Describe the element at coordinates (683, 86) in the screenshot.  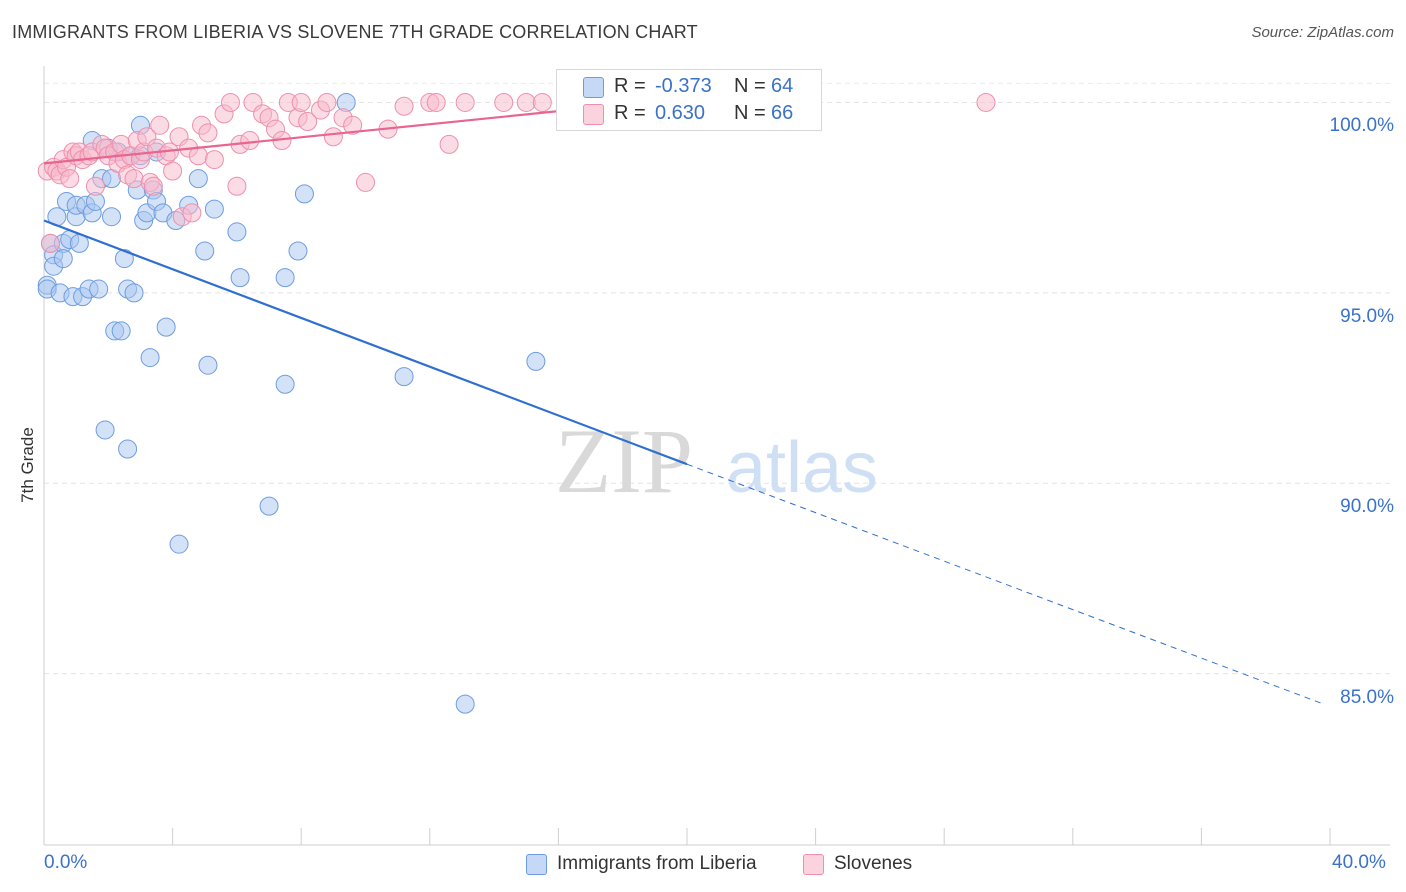
I see `r-value: -0.373` at that location.